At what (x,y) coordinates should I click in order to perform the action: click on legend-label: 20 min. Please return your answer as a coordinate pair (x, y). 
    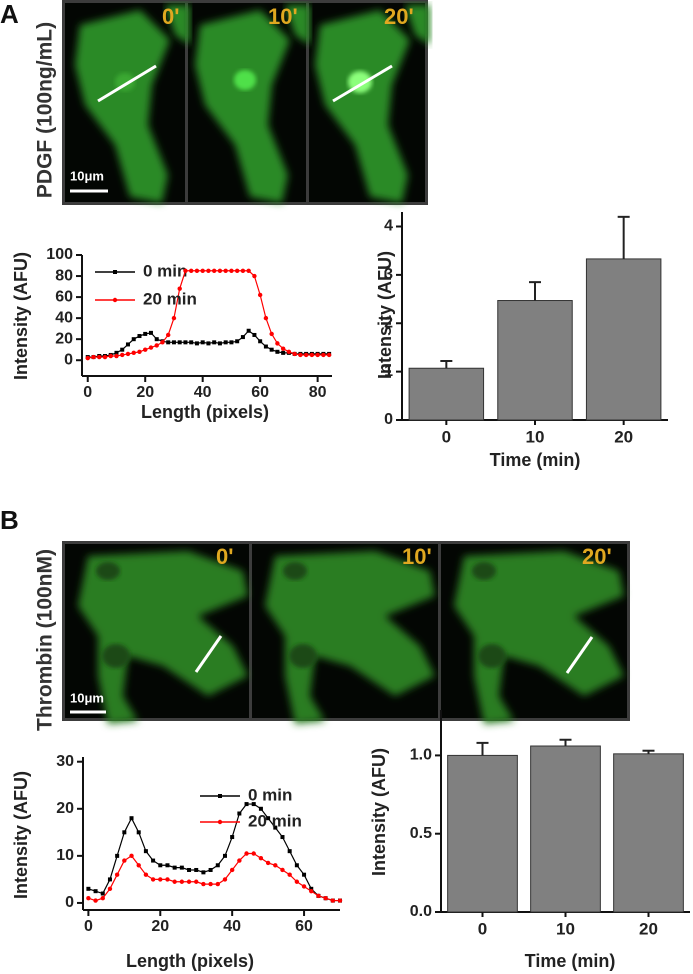
    Looking at the image, I should click on (275, 820).